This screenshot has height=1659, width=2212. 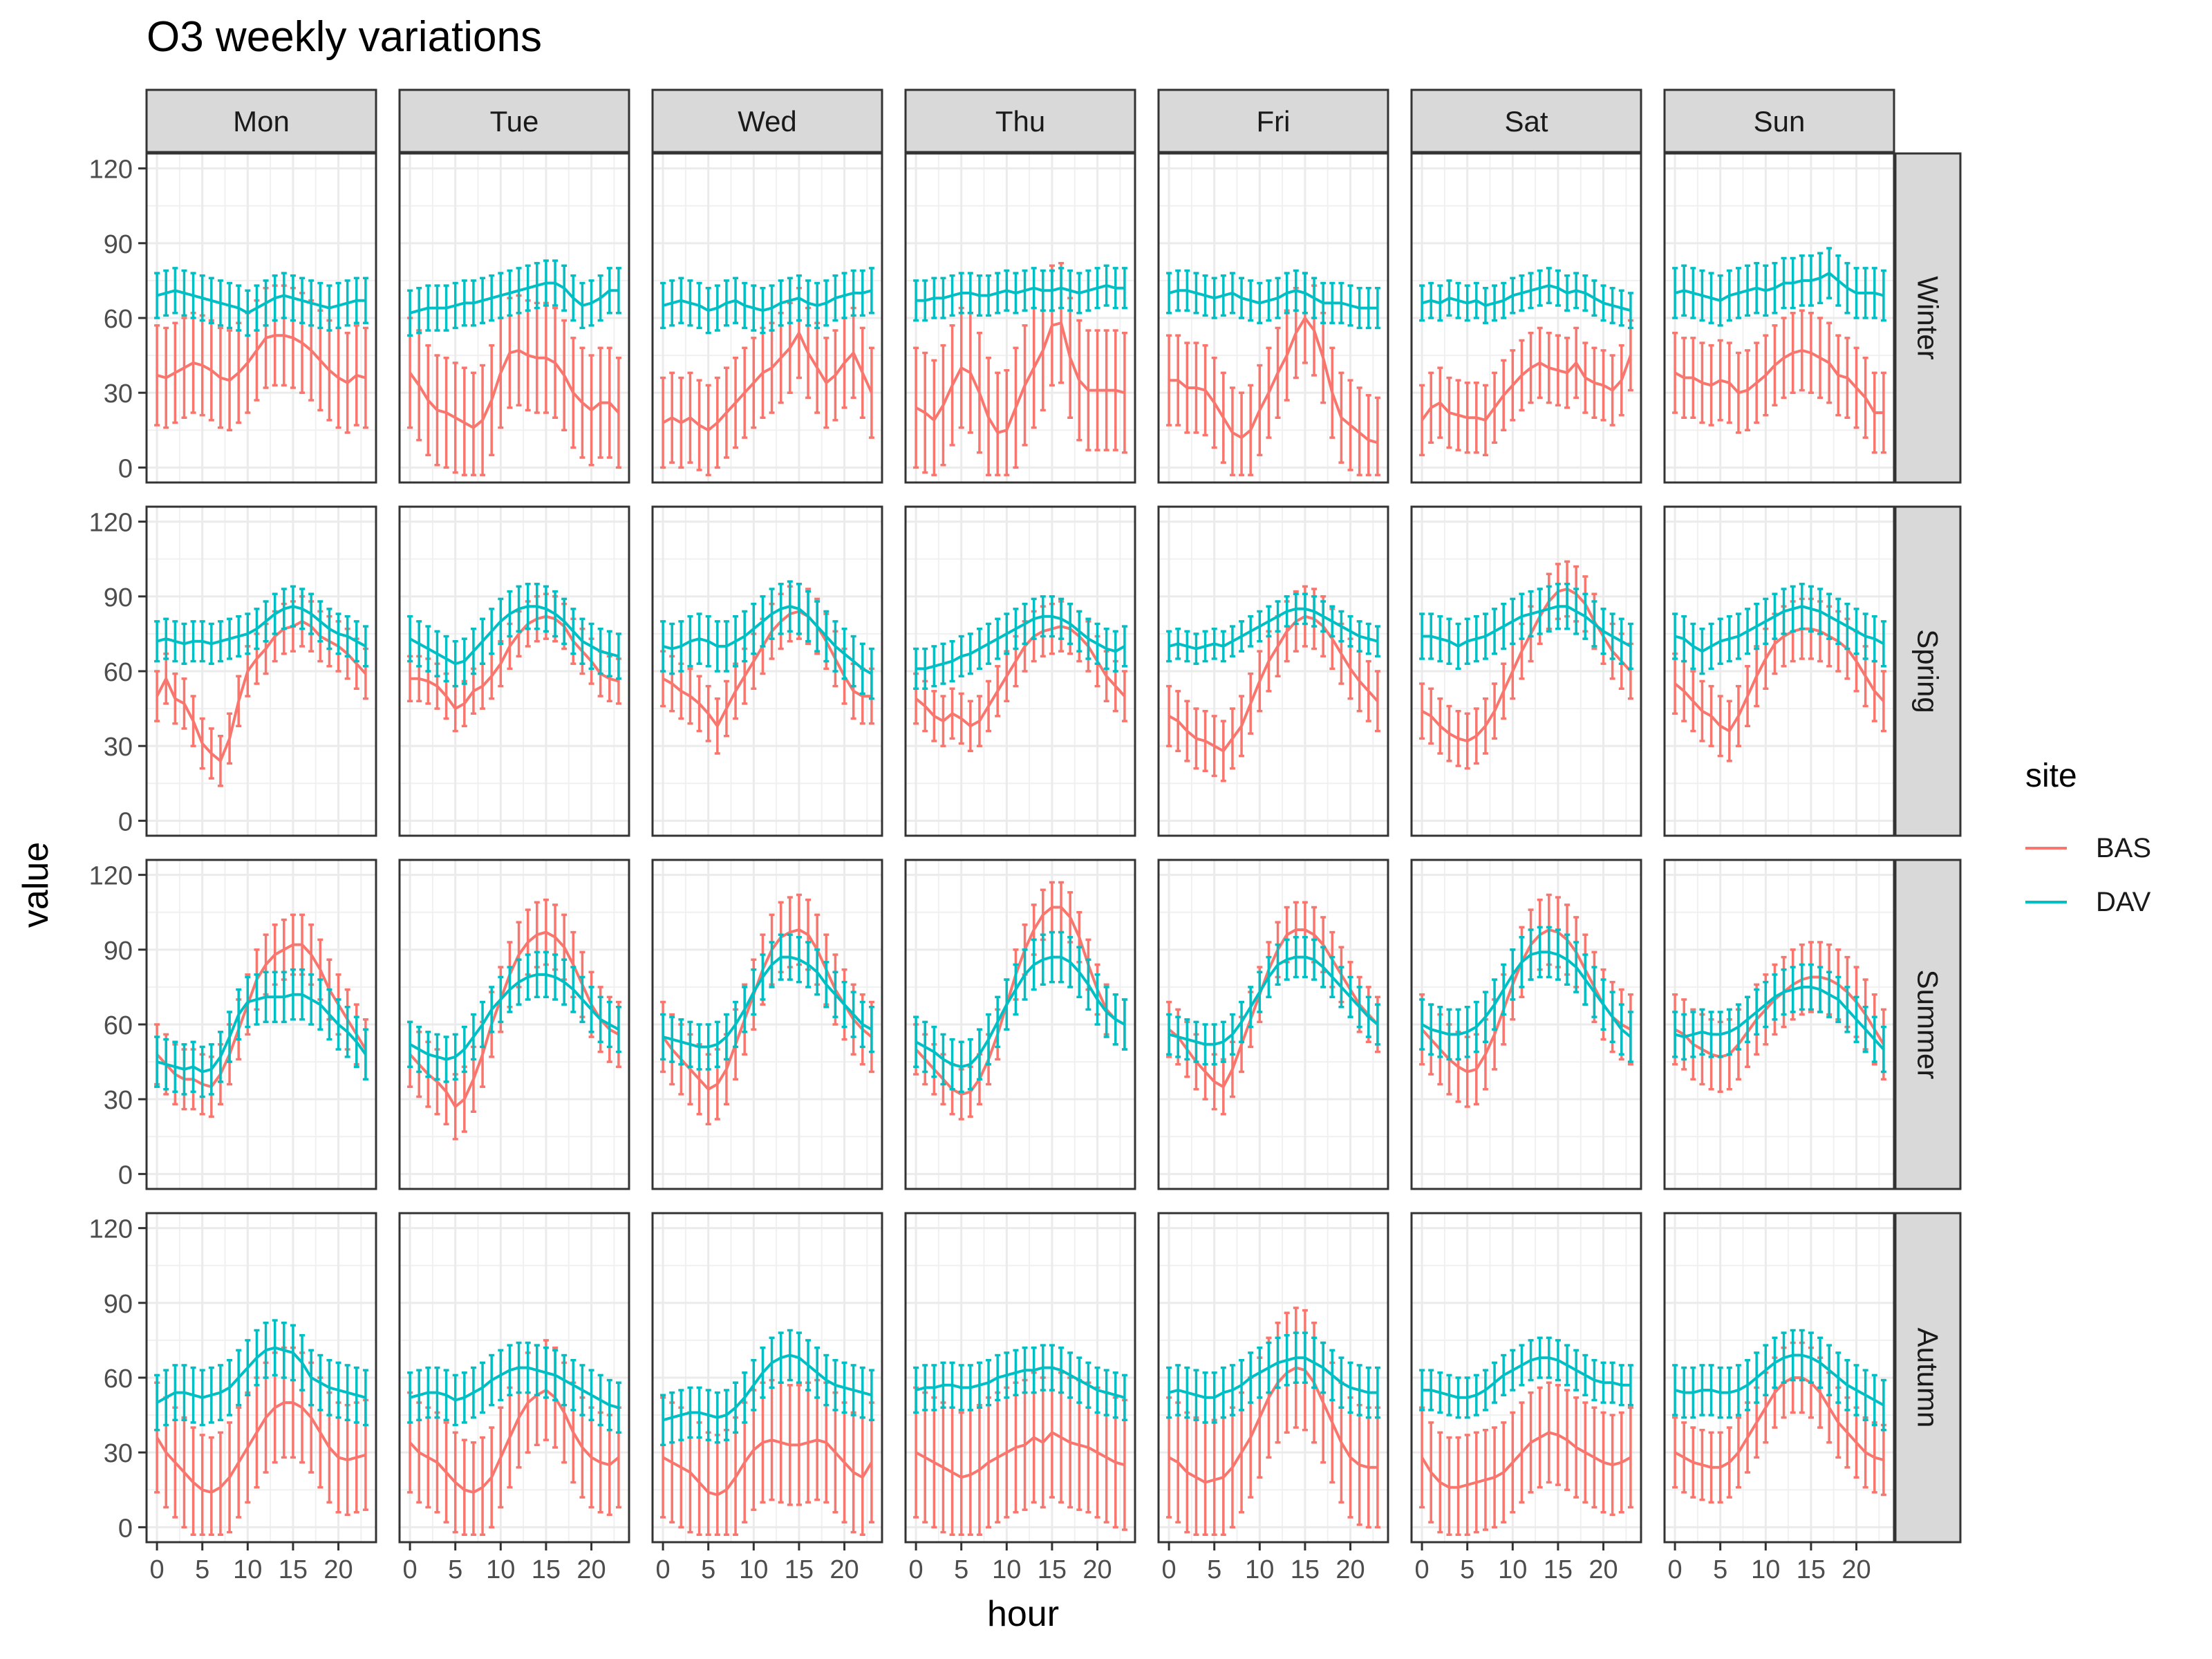 I want to click on series-line-bas-wed-summer, so click(x=767, y=1009).